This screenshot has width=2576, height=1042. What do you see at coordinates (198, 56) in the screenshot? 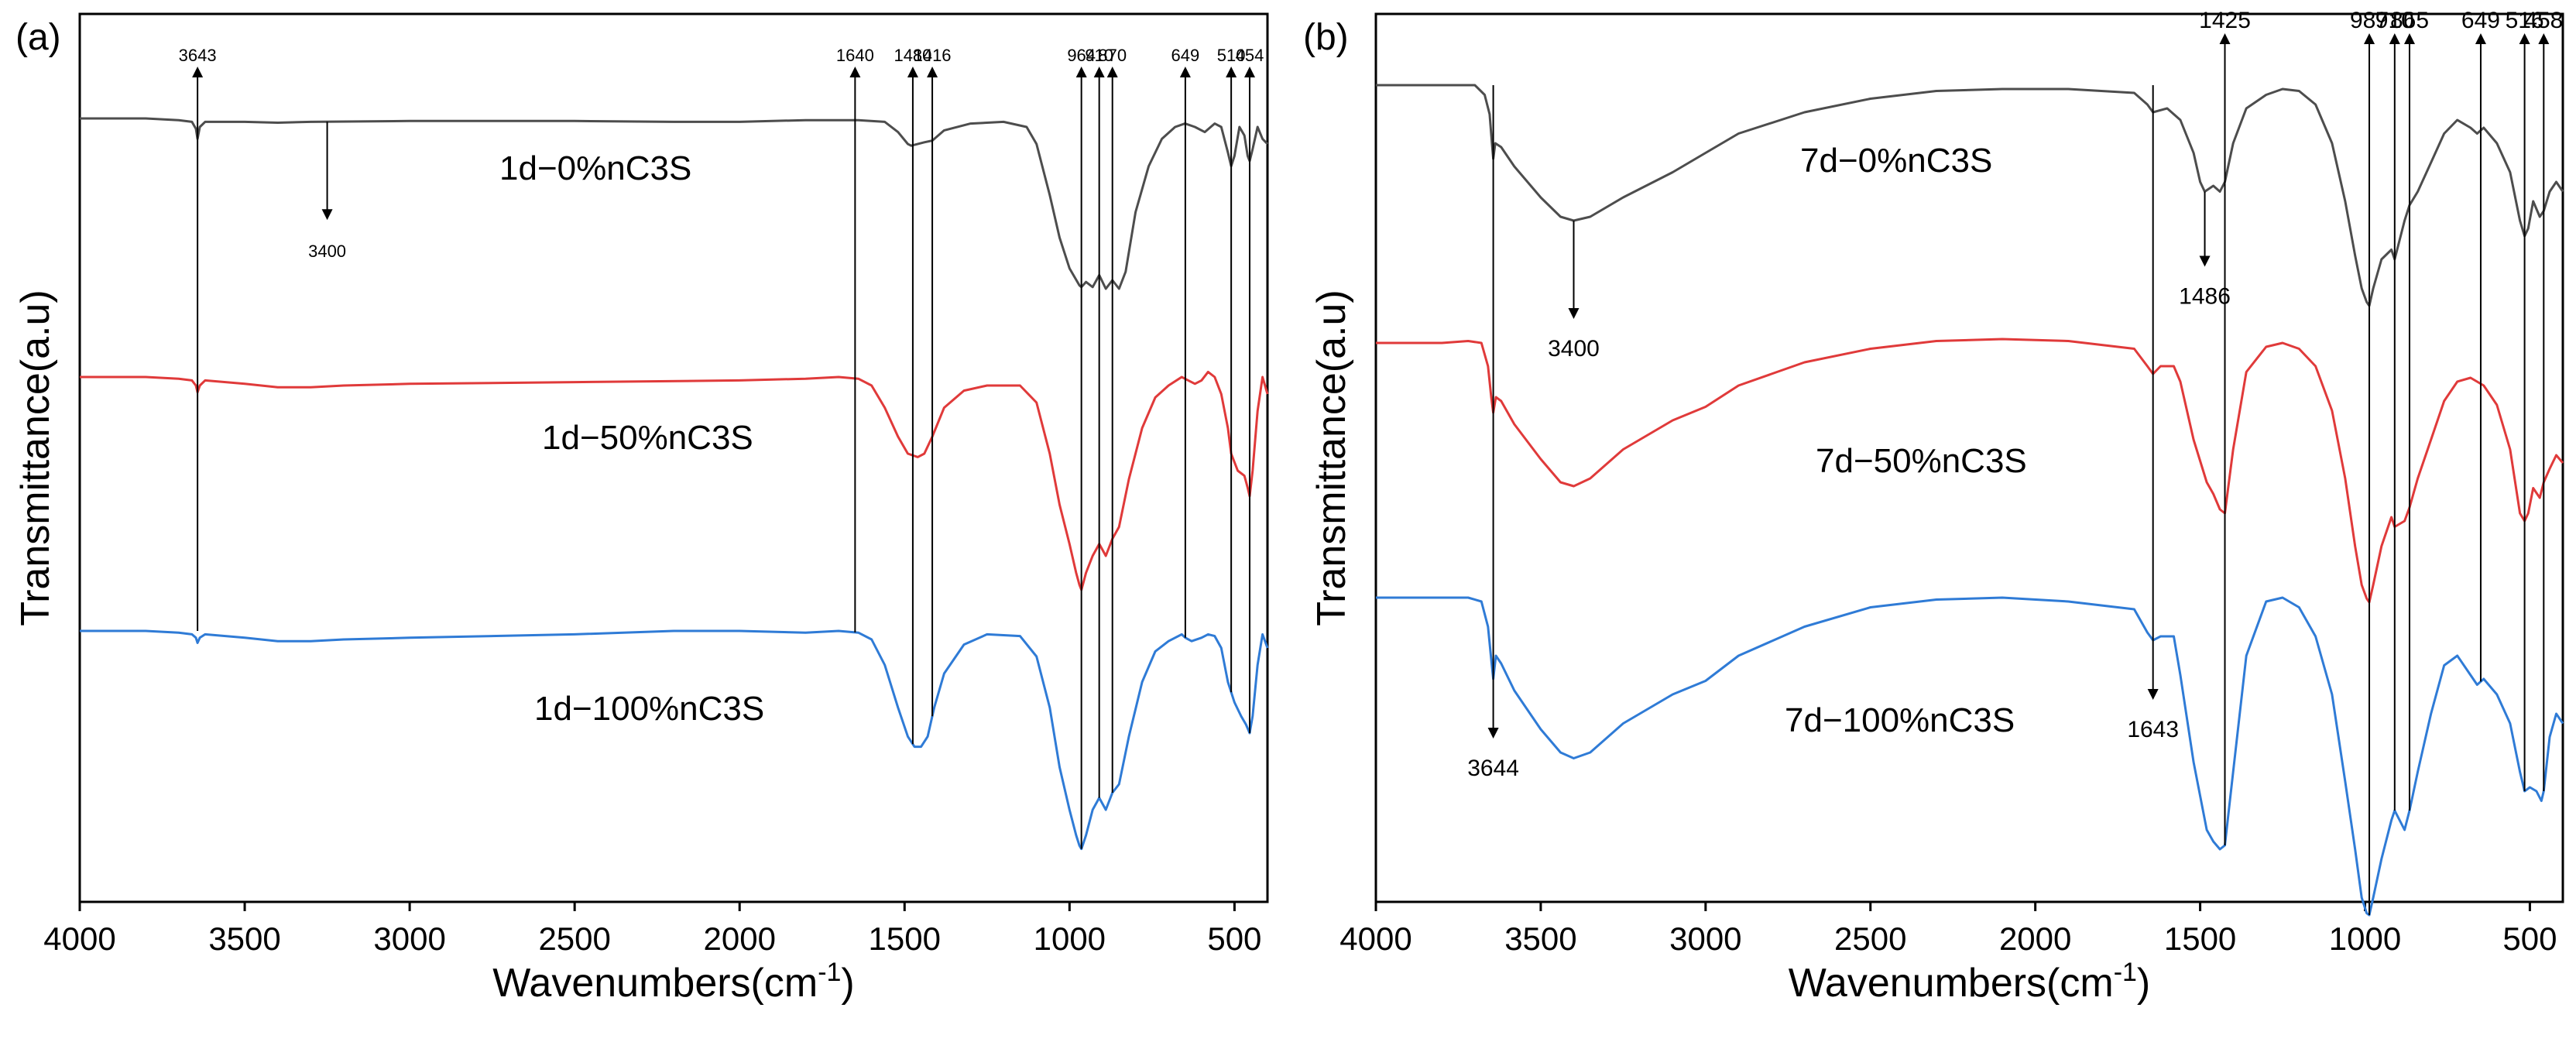
I see `peak-label-a-3643: 3643` at bounding box center [198, 56].